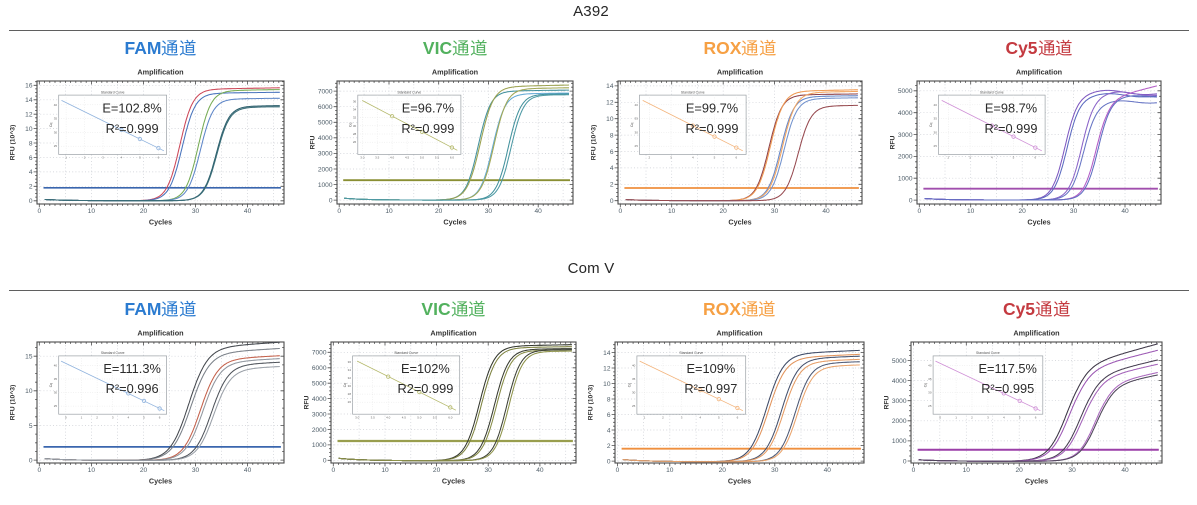  I want to click on r-squared-value: R²=0.997, so click(710, 388).